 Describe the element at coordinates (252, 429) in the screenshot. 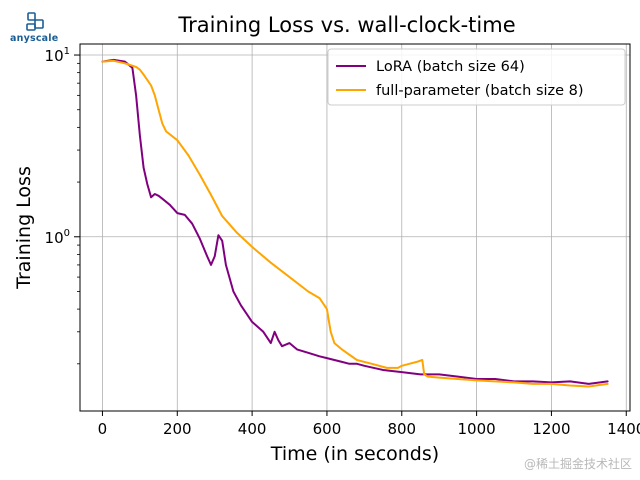

I see `x-tick-label: 400` at that location.